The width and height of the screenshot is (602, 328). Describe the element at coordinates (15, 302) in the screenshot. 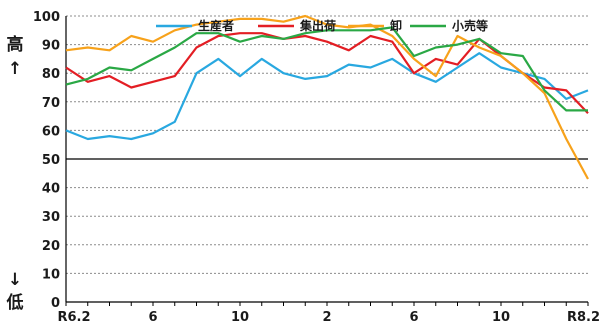

I see `low-label: 低` at that location.